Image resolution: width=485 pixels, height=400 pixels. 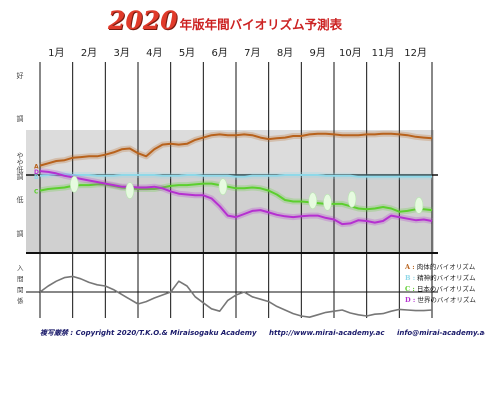 I want to click on month-label: 12月, so click(x=415, y=53).